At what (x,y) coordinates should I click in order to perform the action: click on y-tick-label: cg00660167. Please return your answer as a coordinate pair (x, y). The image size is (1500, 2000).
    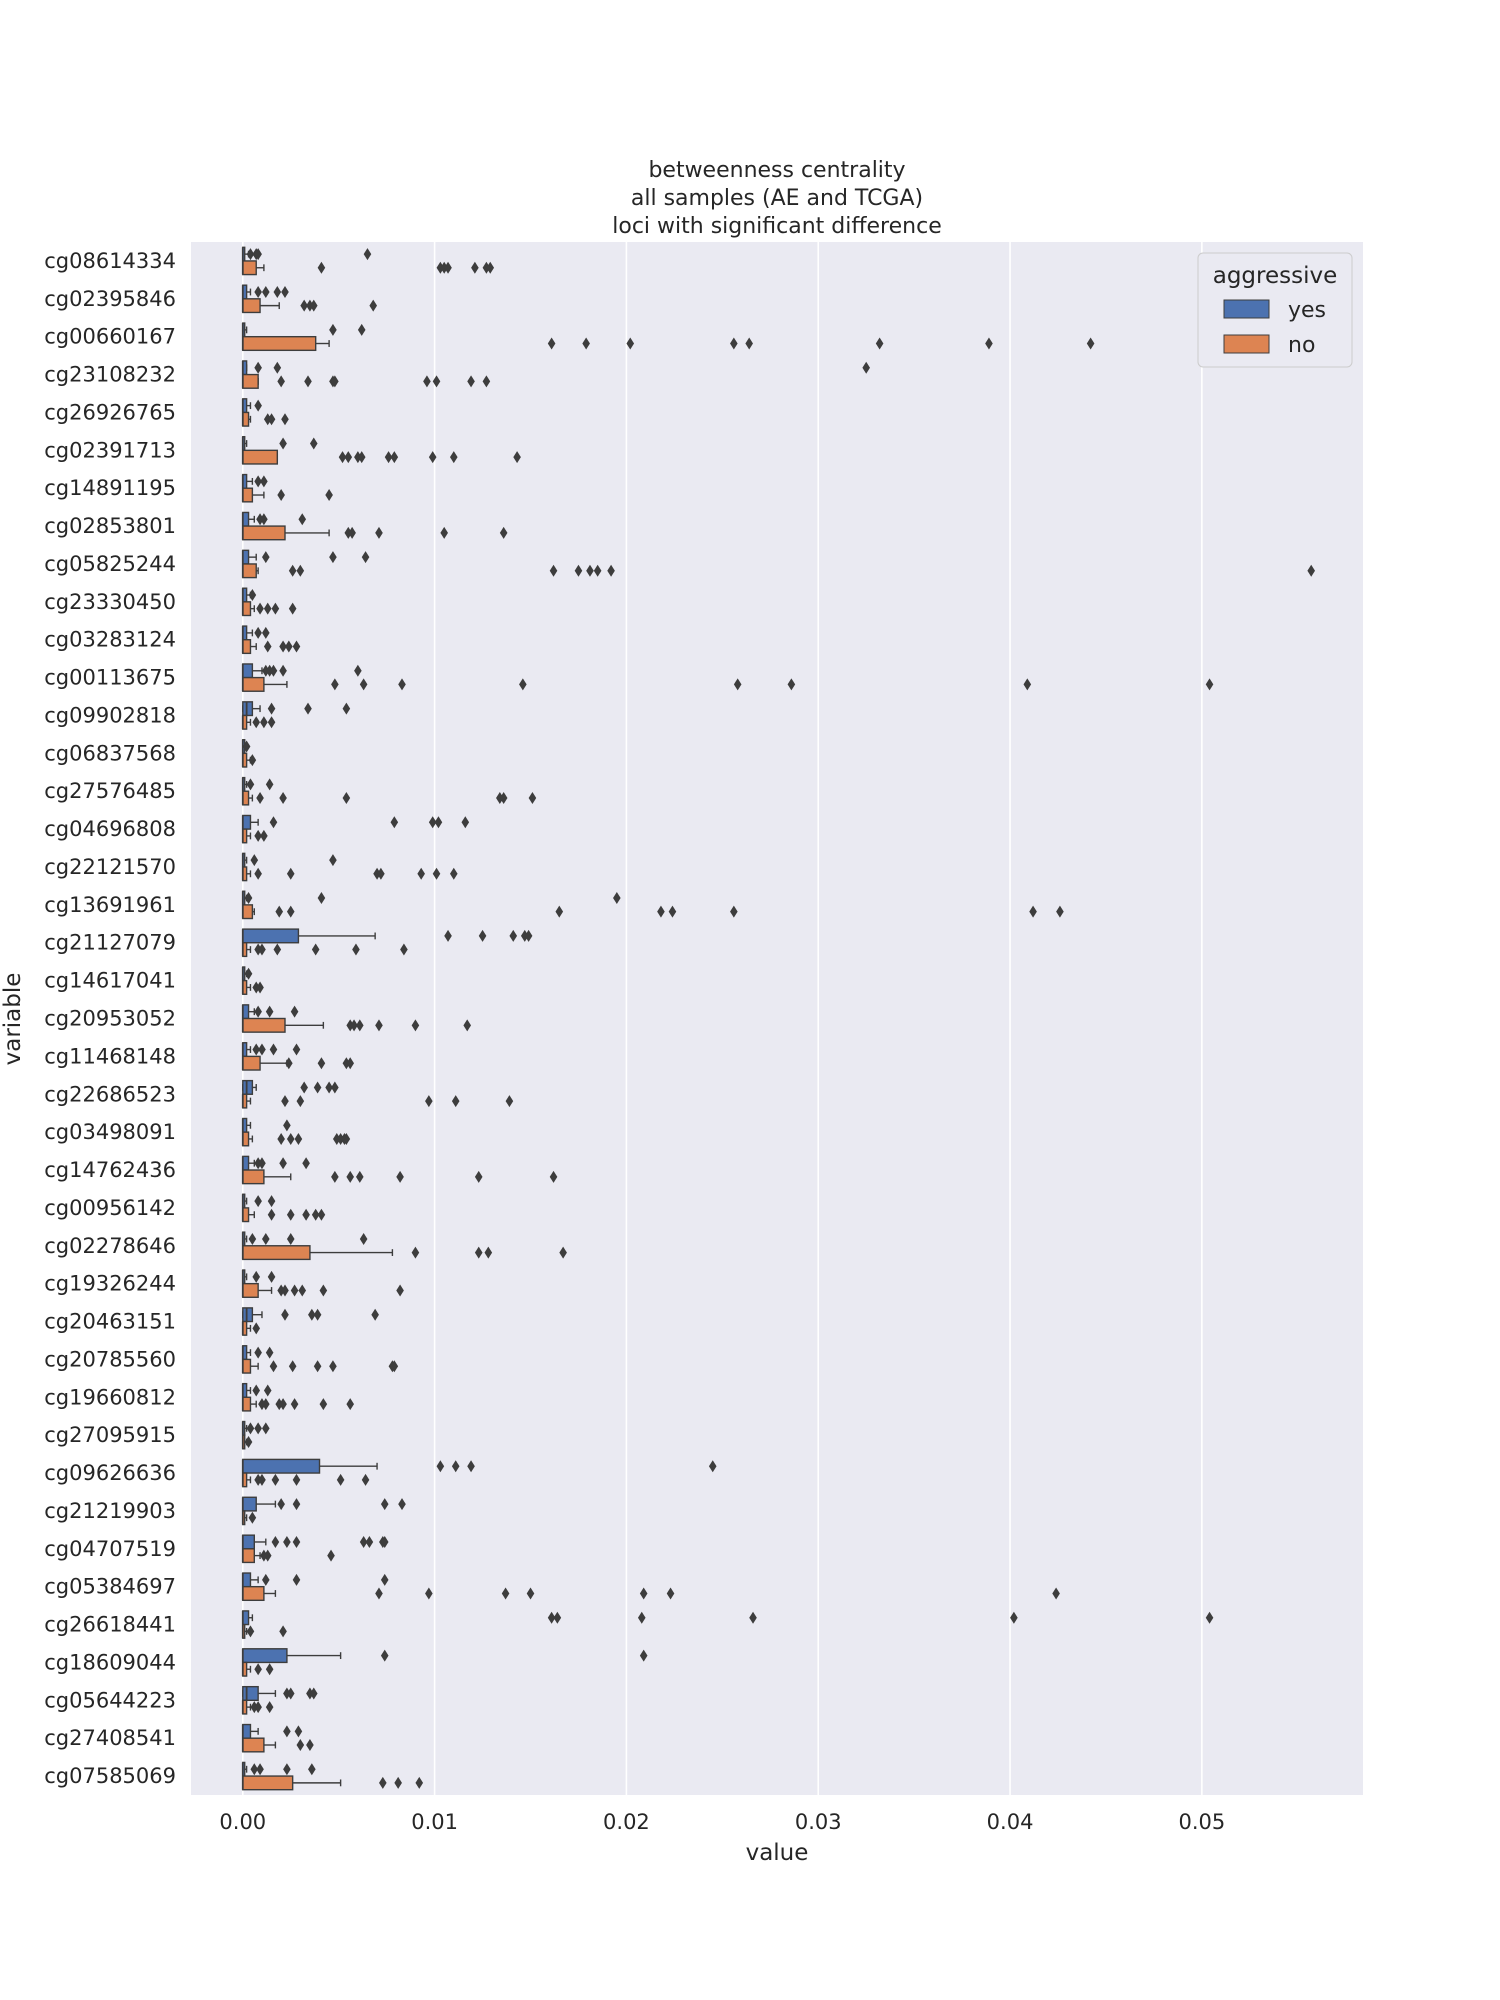
    Looking at the image, I should click on (110, 337).